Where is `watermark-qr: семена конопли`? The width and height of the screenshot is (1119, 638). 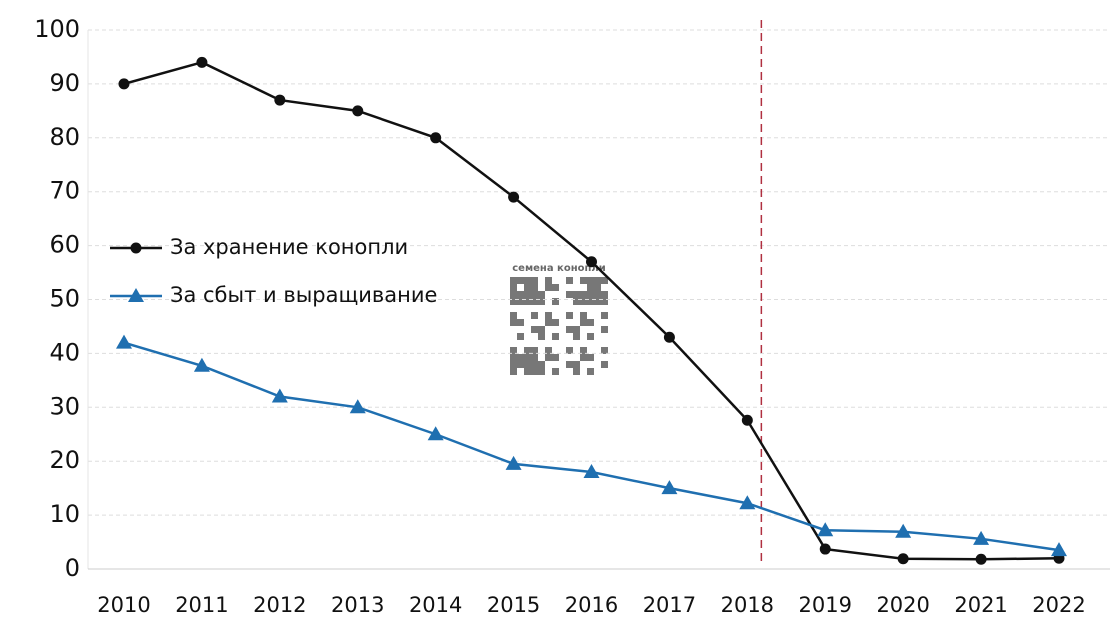 watermark-qr: семена конопли is located at coordinates (559, 319).